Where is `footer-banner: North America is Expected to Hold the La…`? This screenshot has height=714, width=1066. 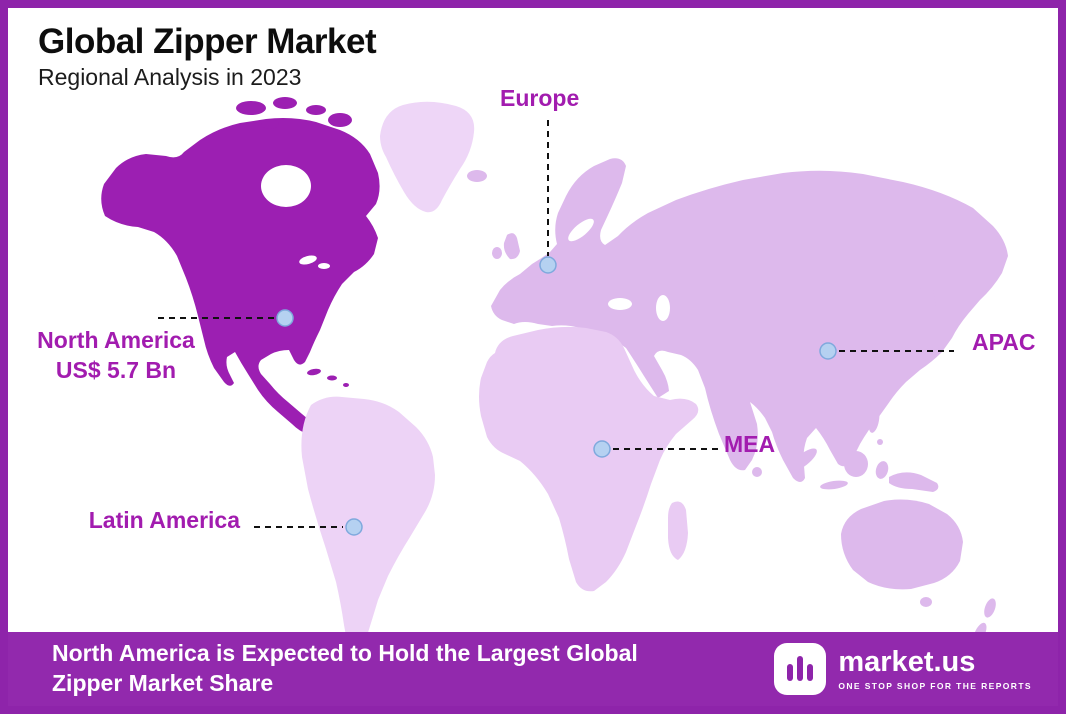
footer-banner: North America is Expected to Hold the La… is located at coordinates (533, 669).